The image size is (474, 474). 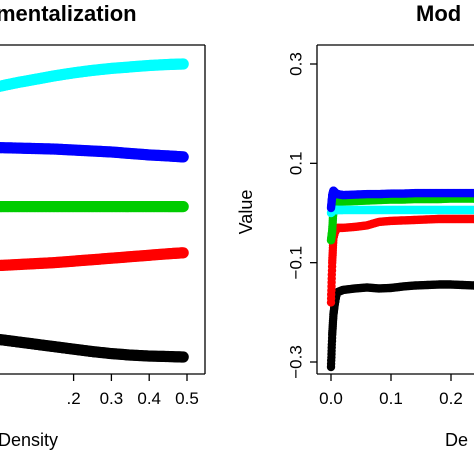 I want to click on right-x-tick-label: 0.0, so click(x=331, y=398).